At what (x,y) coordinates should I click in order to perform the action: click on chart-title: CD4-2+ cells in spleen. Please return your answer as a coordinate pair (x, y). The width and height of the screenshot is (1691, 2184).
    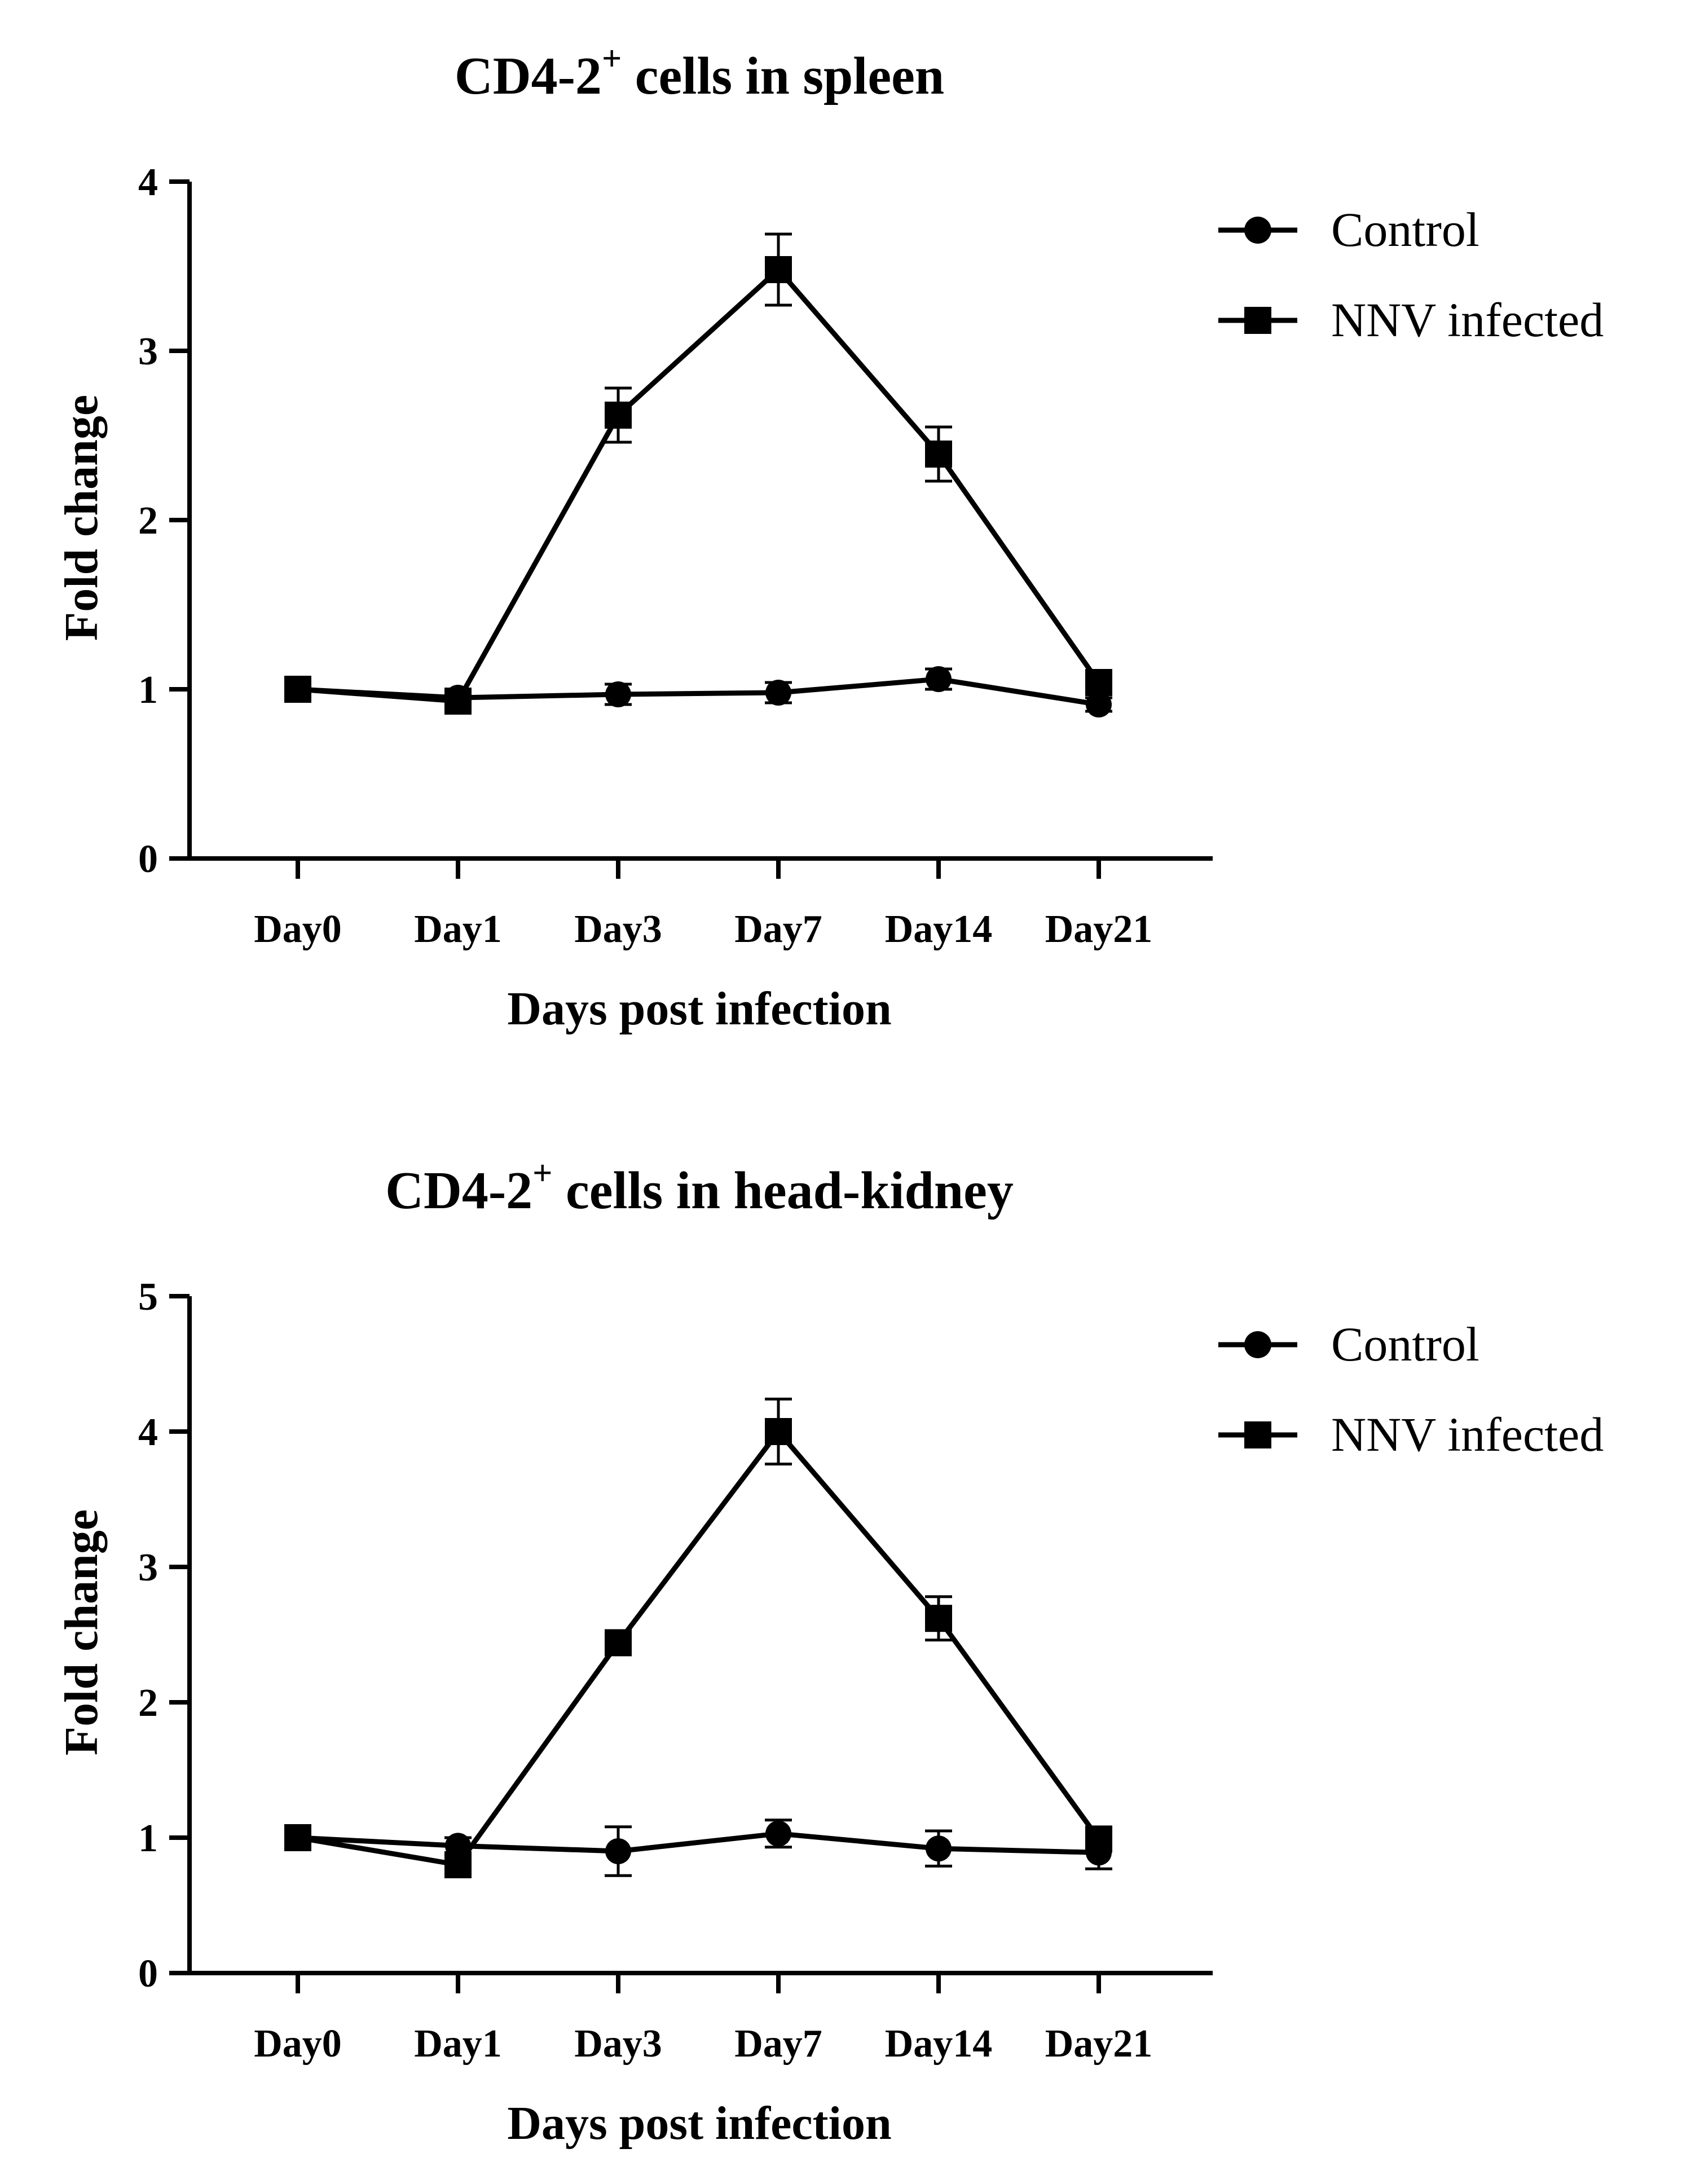
    Looking at the image, I should click on (699, 72).